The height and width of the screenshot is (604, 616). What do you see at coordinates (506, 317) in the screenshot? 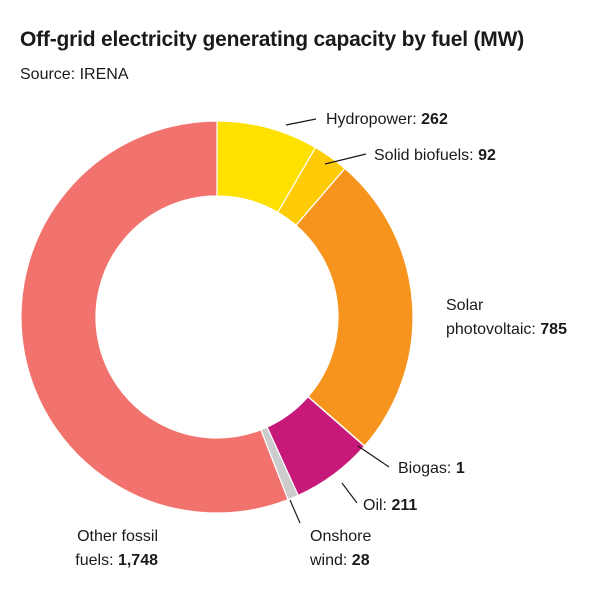
I see `label-solar-photovoltaic: Solar photovoltaic: 785` at bounding box center [506, 317].